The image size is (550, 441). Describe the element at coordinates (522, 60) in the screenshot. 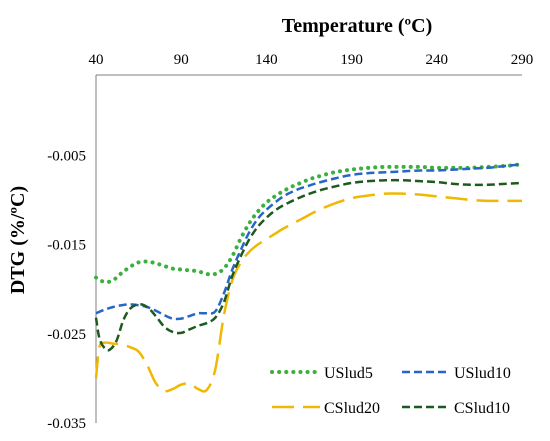

I see `x-tick-label: 290` at that location.